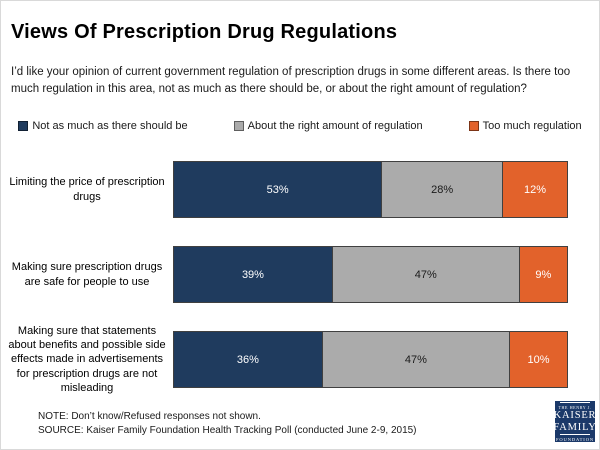 This screenshot has width=600, height=450. I want to click on legend-swatch-navy, so click(23, 126).